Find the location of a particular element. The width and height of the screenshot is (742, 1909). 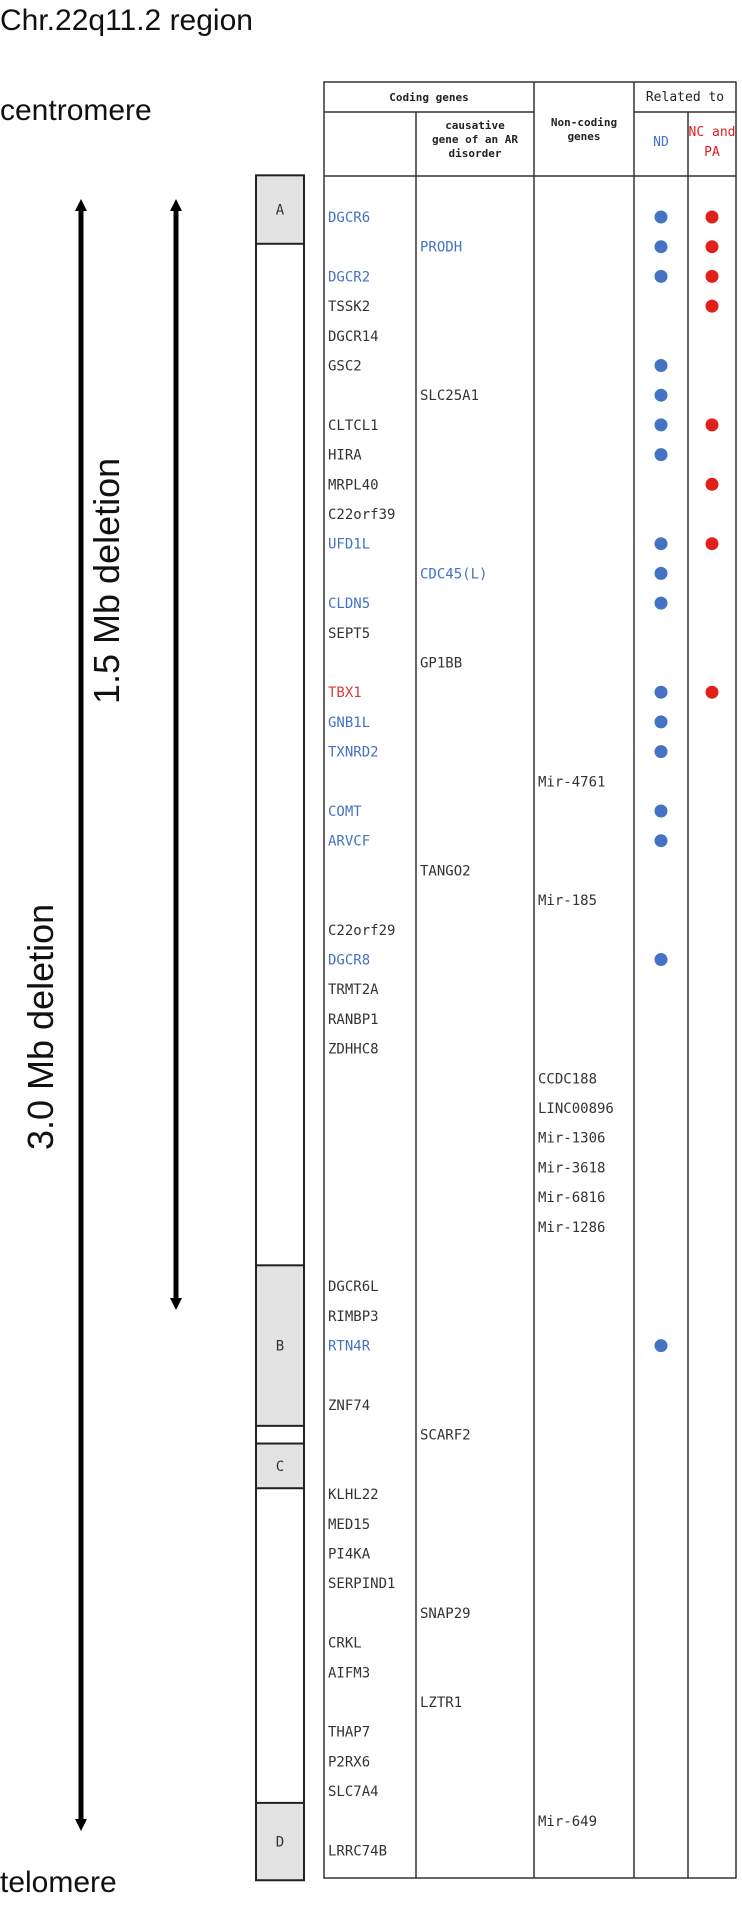

header-coding-genes: Coding genes is located at coordinates (428, 97).